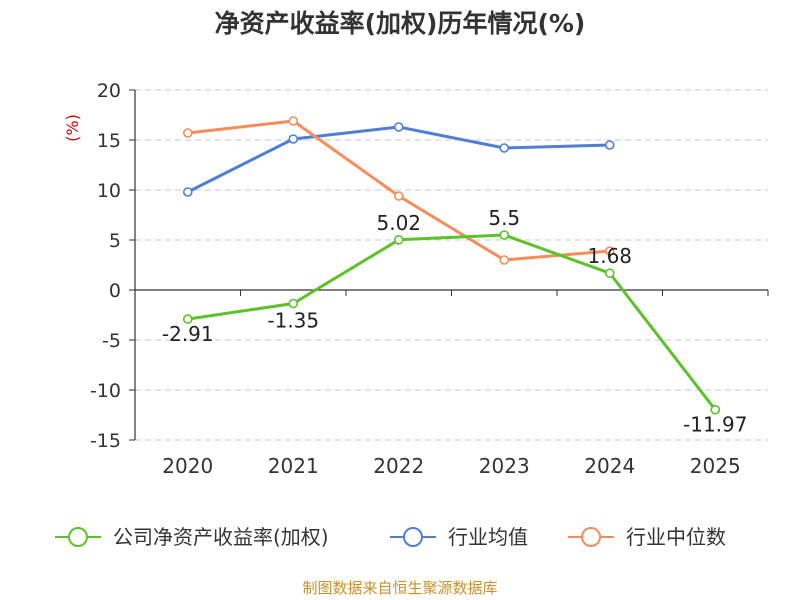 The width and height of the screenshot is (800, 600). I want to click on y-tick-label: 0, so click(115, 291).